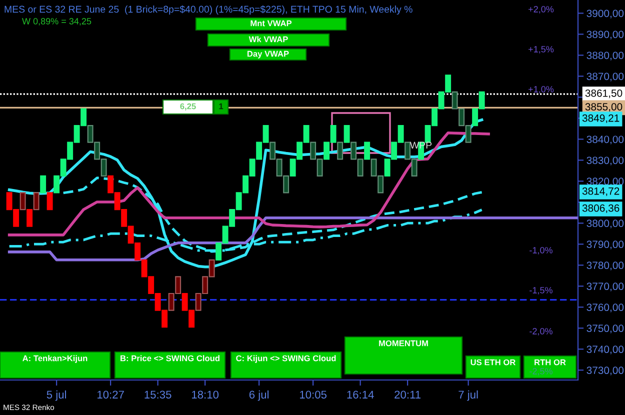  I want to click on y-tick-label: 3830,00, so click(605, 161).